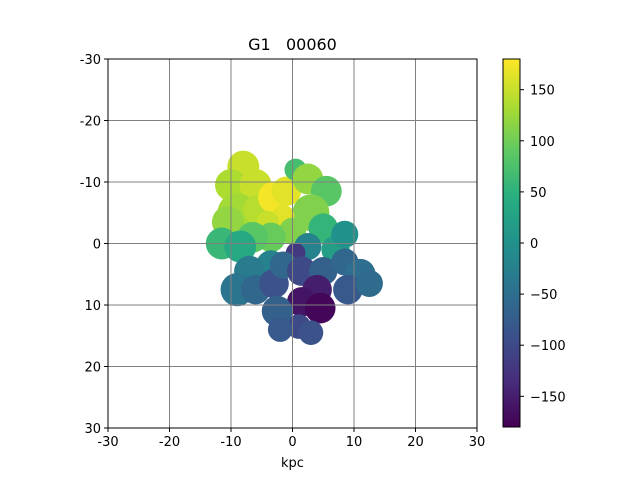  What do you see at coordinates (90, 183) in the screenshot?
I see `y-tick-label-2: -10` at bounding box center [90, 183].